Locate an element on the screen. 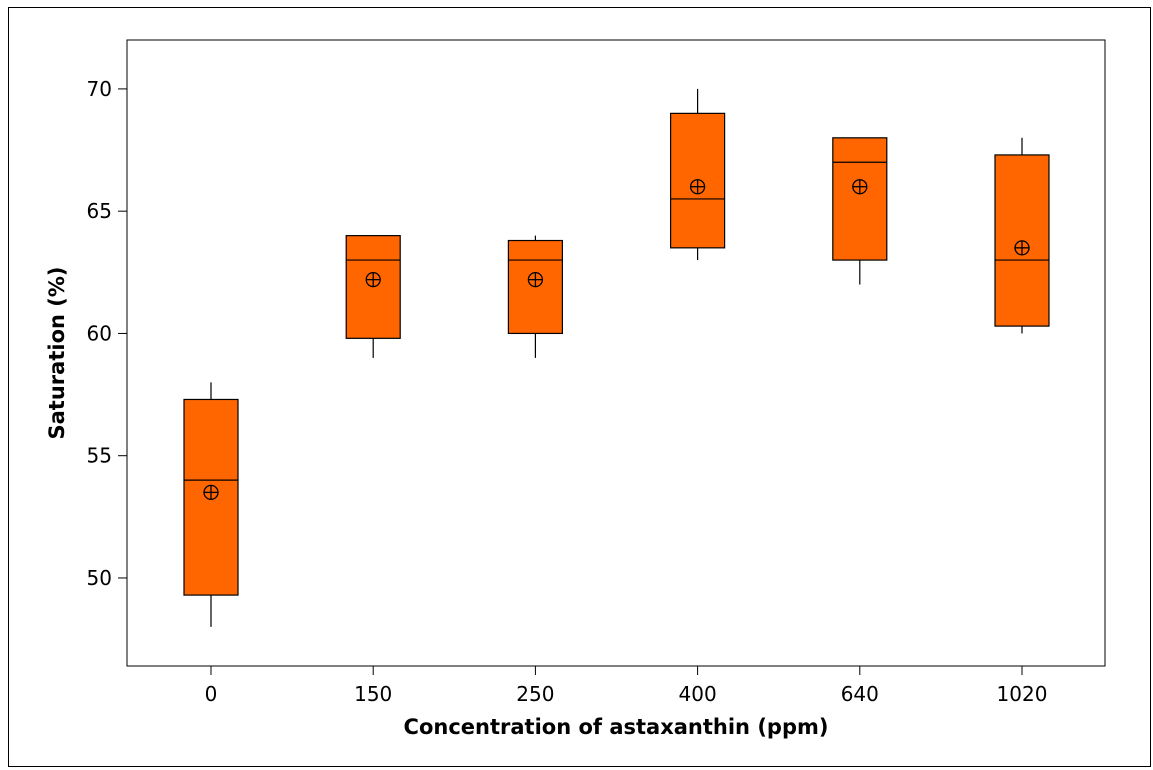  x-tick-label: 150 is located at coordinates (373, 694).